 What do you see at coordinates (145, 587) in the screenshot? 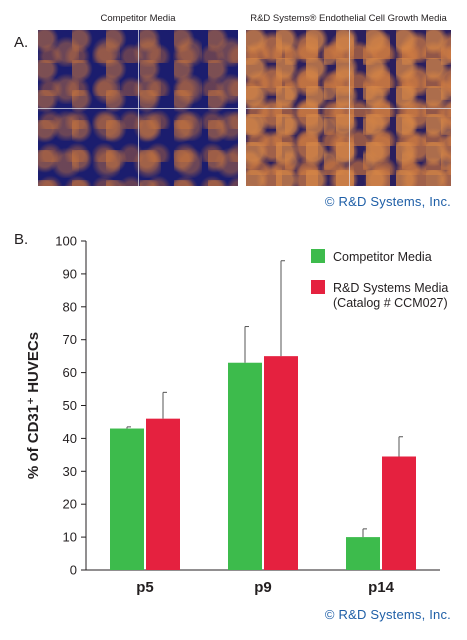
I see `x-tick-label-p5: p5` at bounding box center [145, 587].